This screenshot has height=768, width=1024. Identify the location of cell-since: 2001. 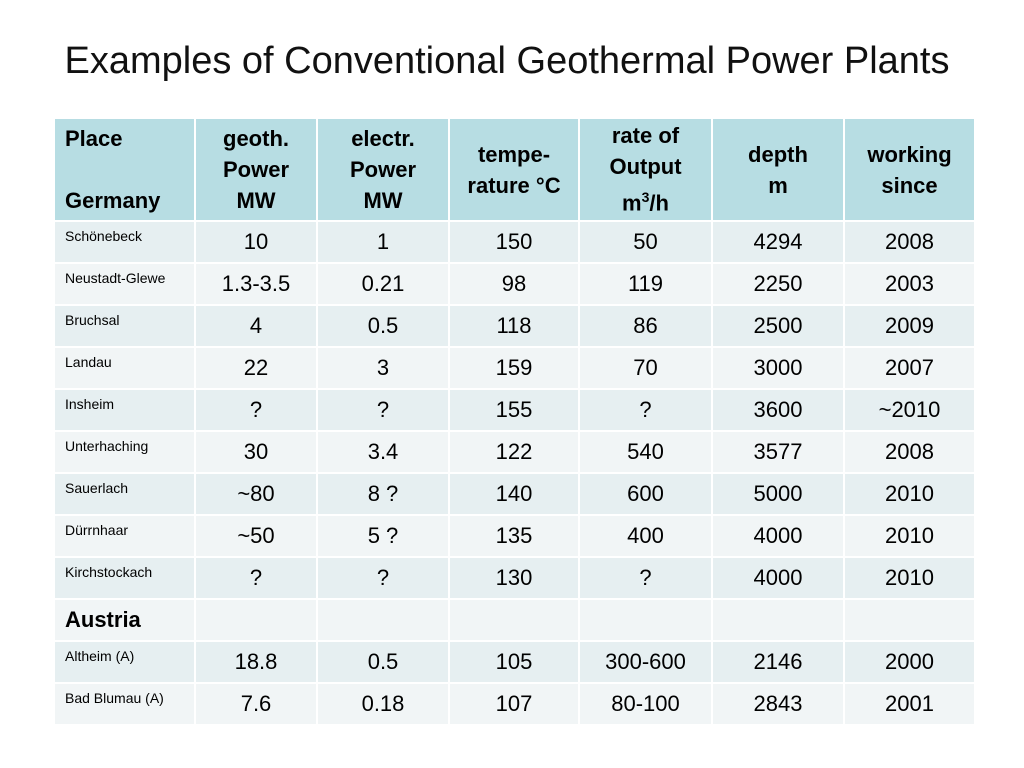
(909, 704).